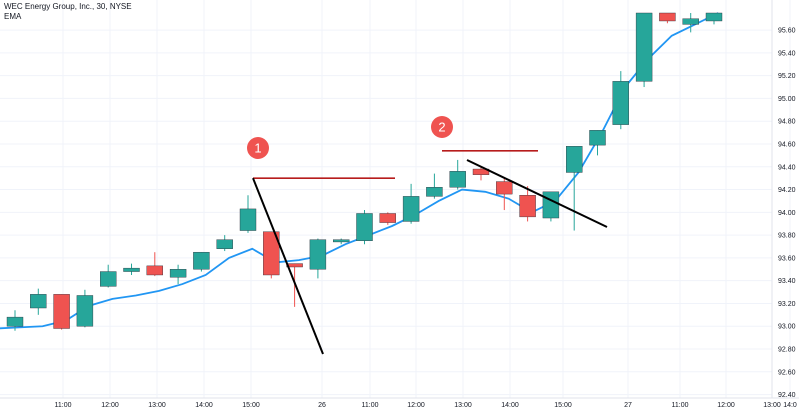 Image resolution: width=799 pixels, height=410 pixels. What do you see at coordinates (787, 213) in the screenshot?
I see `y-tick-label: 94.00` at bounding box center [787, 213].